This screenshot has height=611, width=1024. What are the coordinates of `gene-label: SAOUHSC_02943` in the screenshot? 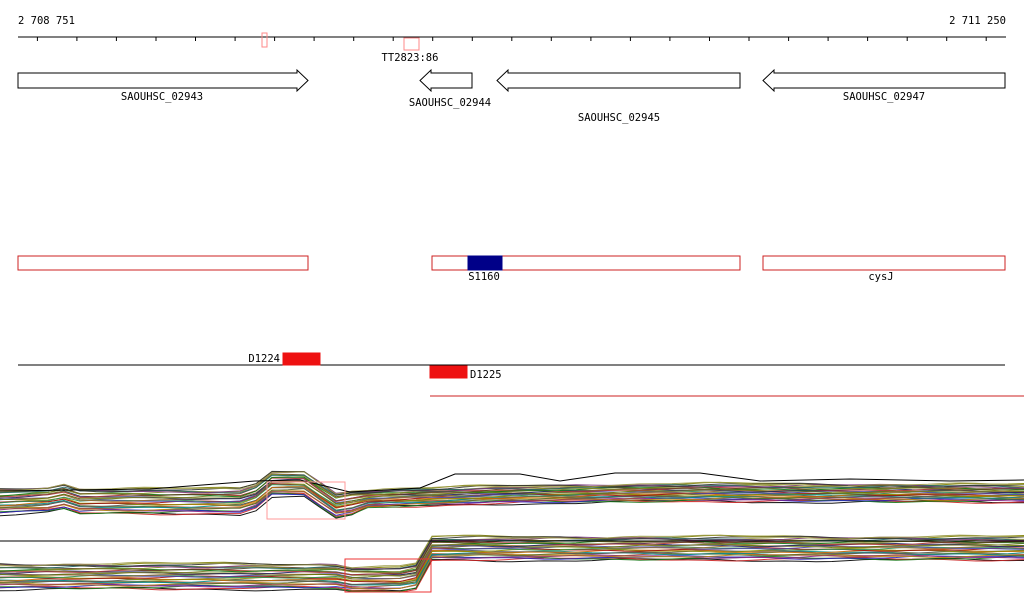 It's located at (162, 97).